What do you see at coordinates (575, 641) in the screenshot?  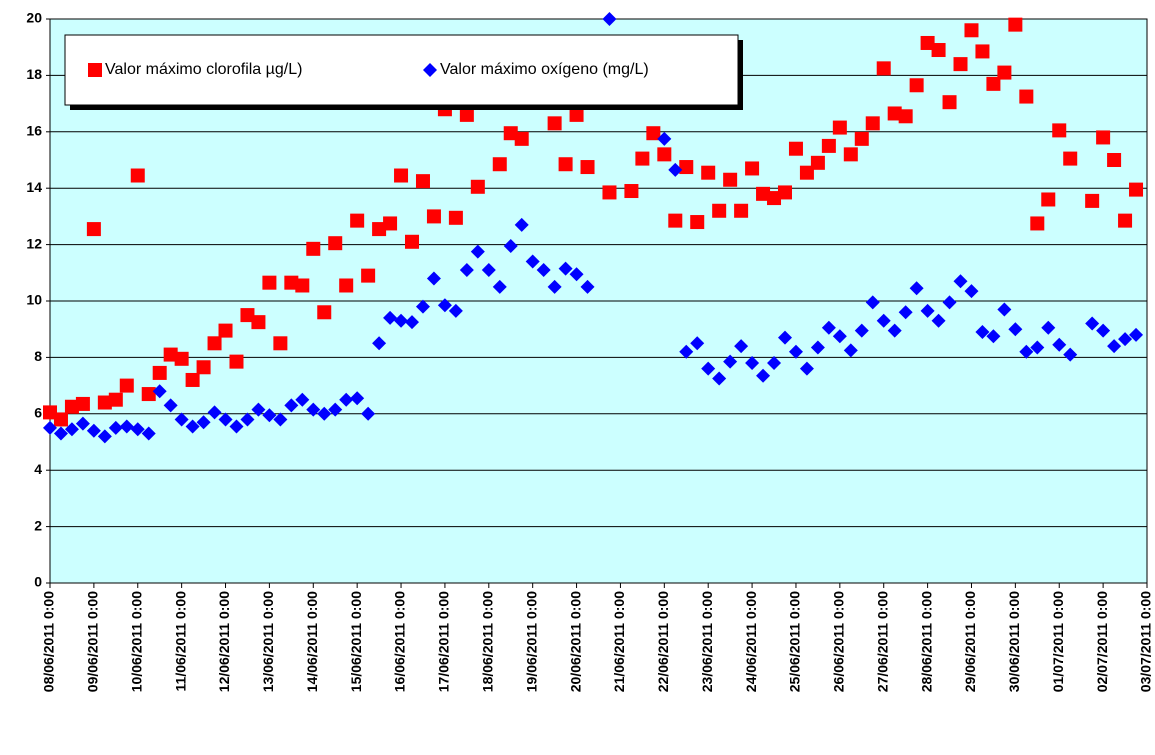 I see `x-tick-label: 20/06/2011 0:00` at bounding box center [575, 641].